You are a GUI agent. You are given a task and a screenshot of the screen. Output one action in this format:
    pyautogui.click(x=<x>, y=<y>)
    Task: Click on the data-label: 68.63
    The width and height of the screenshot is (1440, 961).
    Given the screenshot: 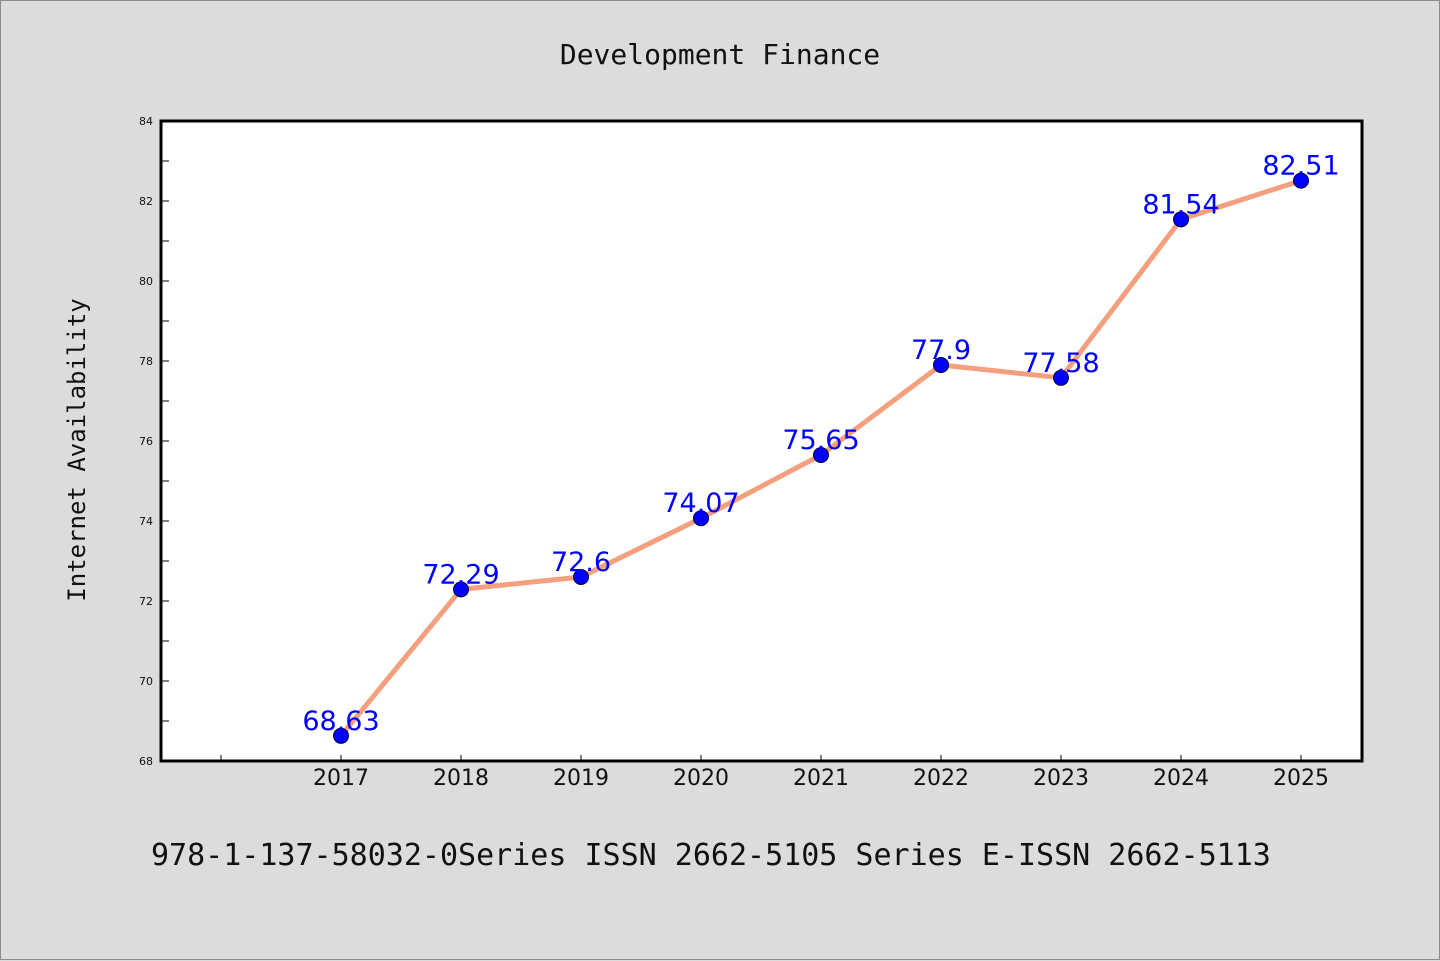 What is the action you would take?
    pyautogui.click(x=340, y=721)
    